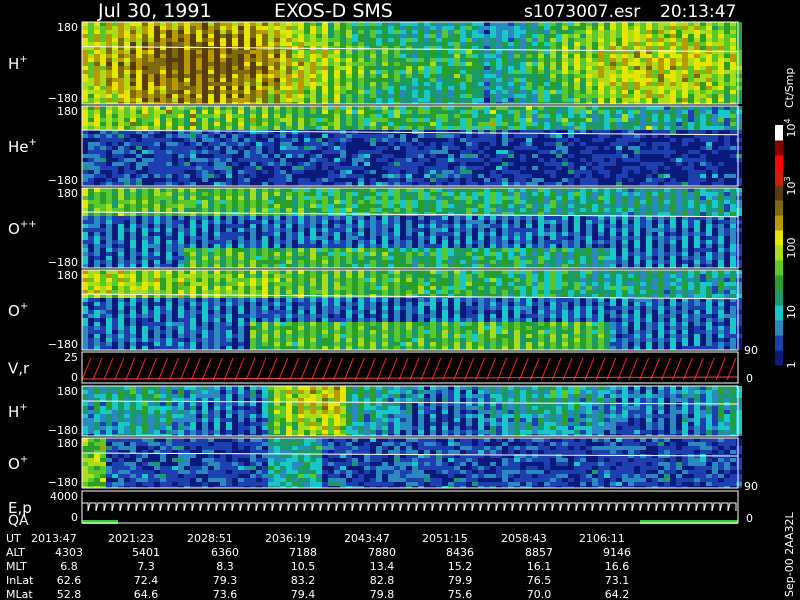 The image size is (800, 600). I want to click on footer-cell: 79.9, so click(460, 580).